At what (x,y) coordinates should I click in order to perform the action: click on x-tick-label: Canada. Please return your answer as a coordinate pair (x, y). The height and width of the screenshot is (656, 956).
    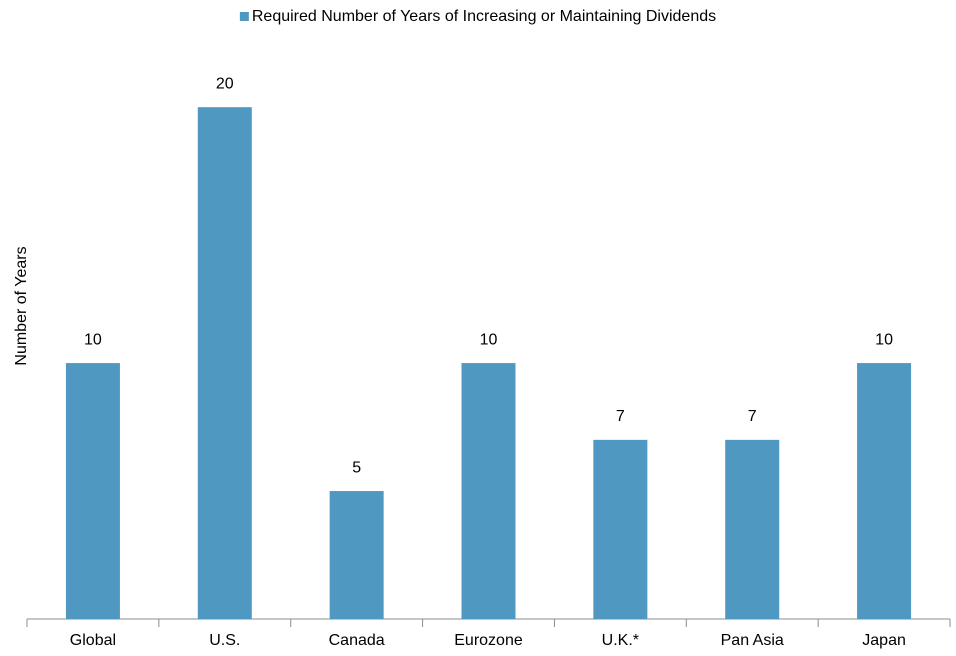
    Looking at the image, I should click on (357, 640).